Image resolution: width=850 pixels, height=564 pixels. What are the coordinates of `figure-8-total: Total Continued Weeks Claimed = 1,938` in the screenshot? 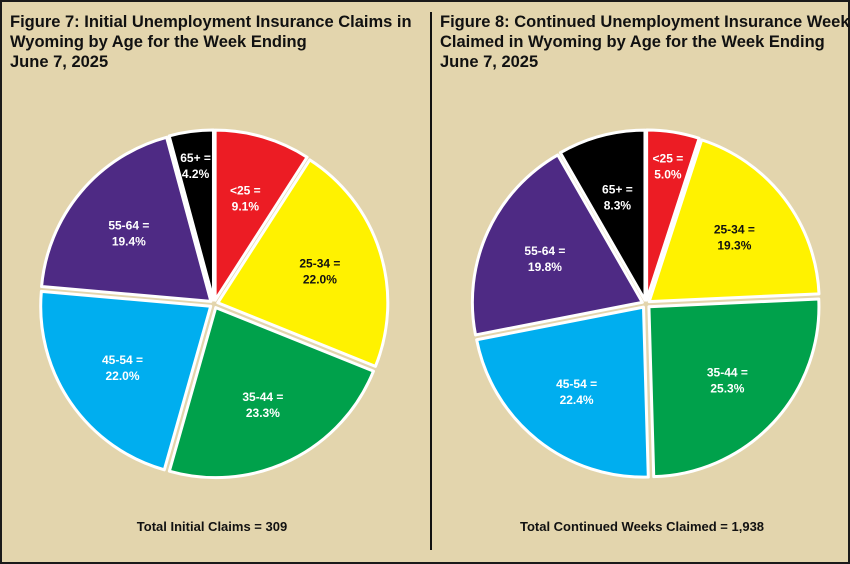 It's located at (642, 526).